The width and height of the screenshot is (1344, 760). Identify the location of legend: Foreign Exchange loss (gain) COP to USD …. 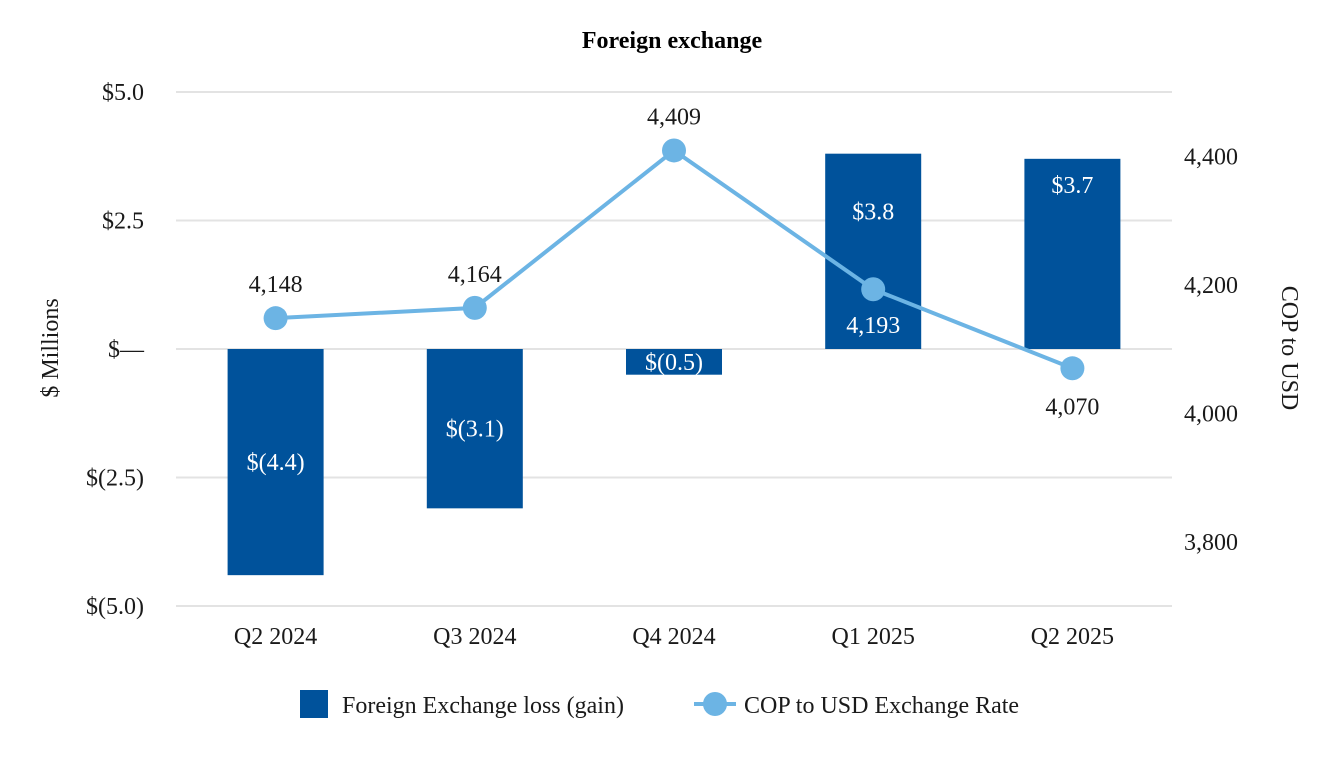
(659, 704).